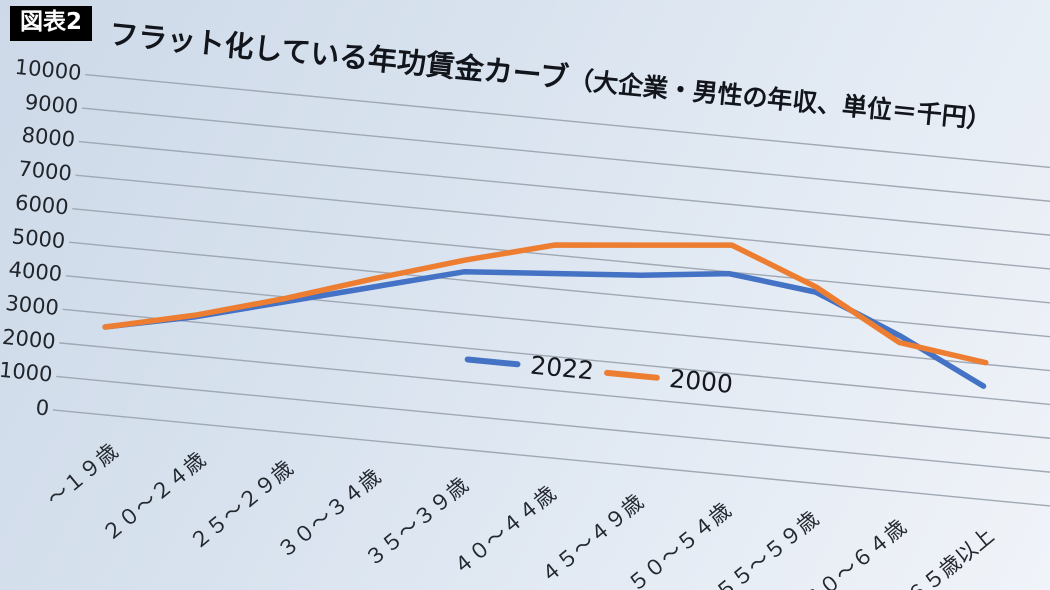  I want to click on y-axis-label: 7000, so click(45, 171).